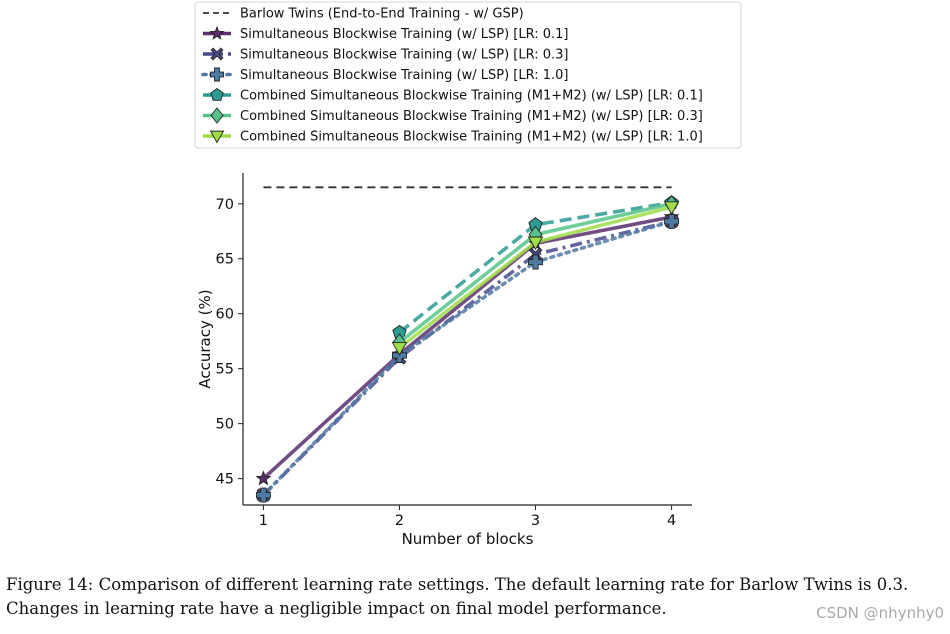 The width and height of the screenshot is (950, 634). I want to click on y-axis-label: Accuracy (%), so click(205, 338).